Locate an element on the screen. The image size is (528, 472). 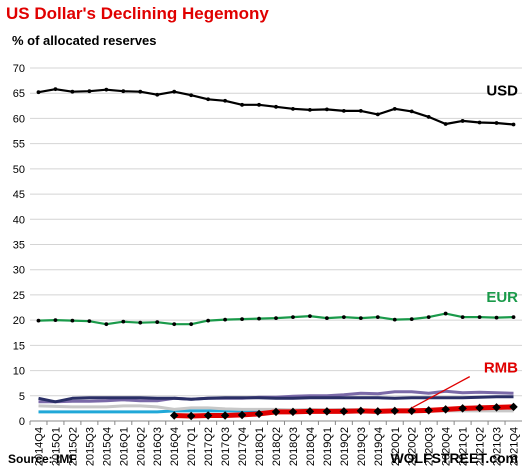
x-tick-label: 2018Q3 is located at coordinates (294, 446).